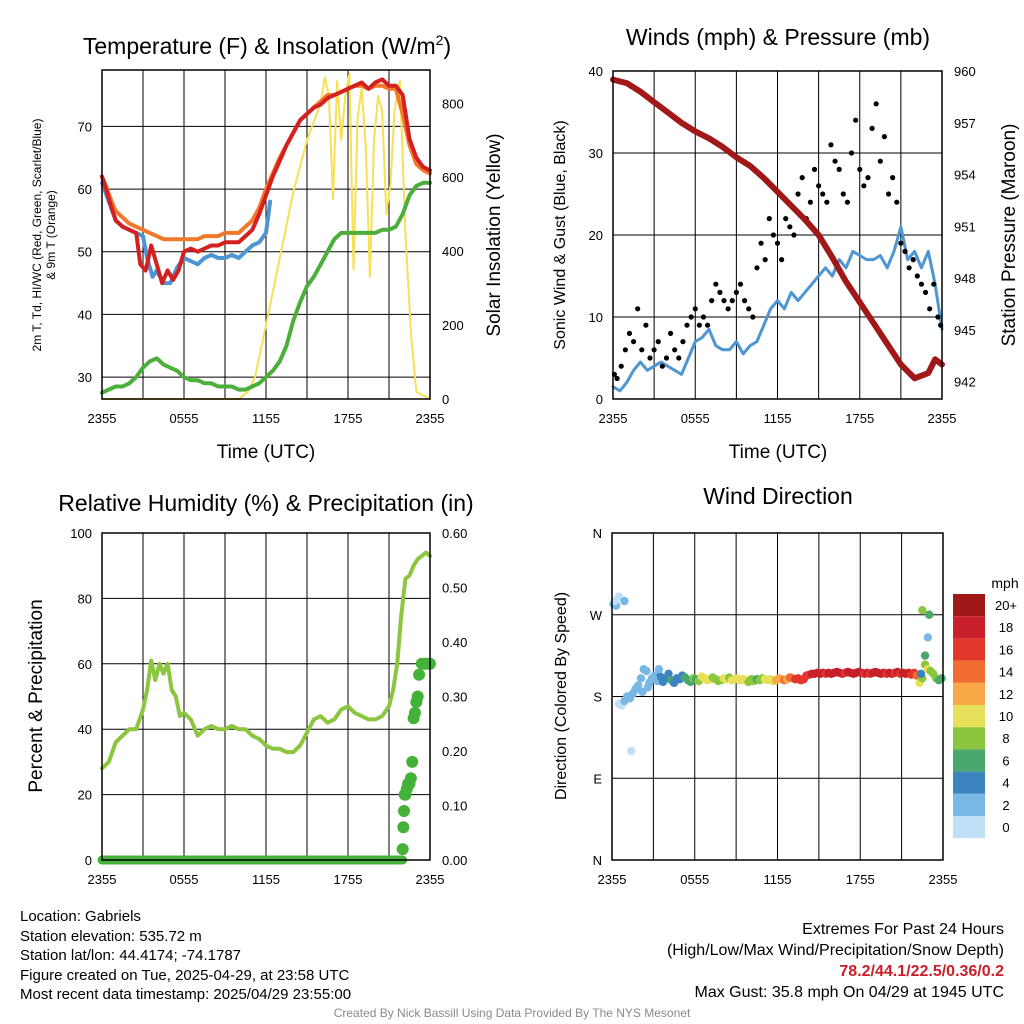 The image size is (1024, 1024). Describe the element at coordinates (85, 189) in the screenshot. I see `y-tick-label: 60` at that location.